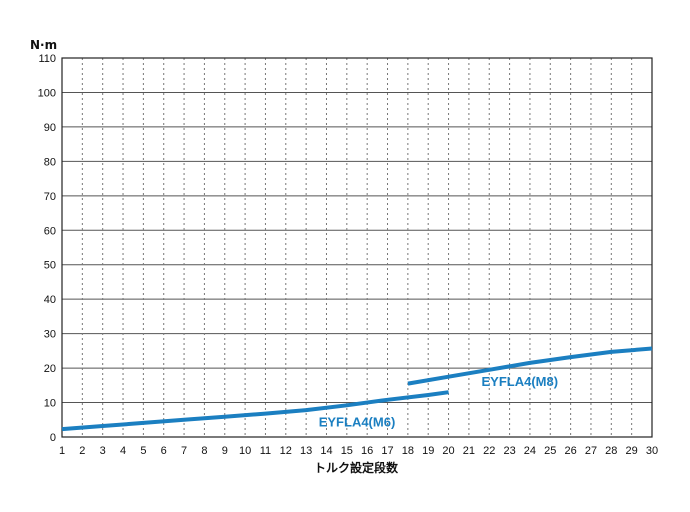 Image resolution: width=690 pixels, height=512 pixels. Describe the element at coordinates (347, 451) in the screenshot. I see `x-tick-label: 15` at that location.